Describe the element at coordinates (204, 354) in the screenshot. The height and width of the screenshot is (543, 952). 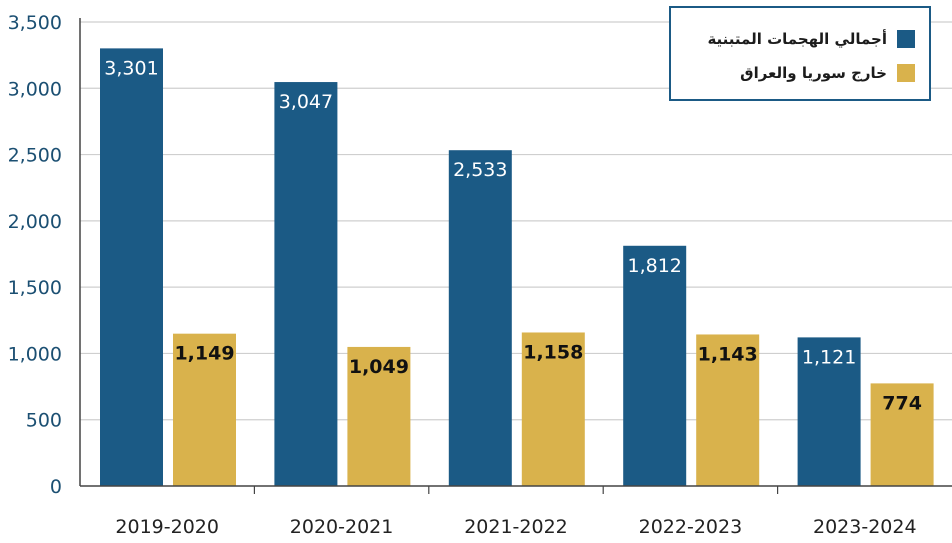
I see `bar-data-label: 1,149` at that location.